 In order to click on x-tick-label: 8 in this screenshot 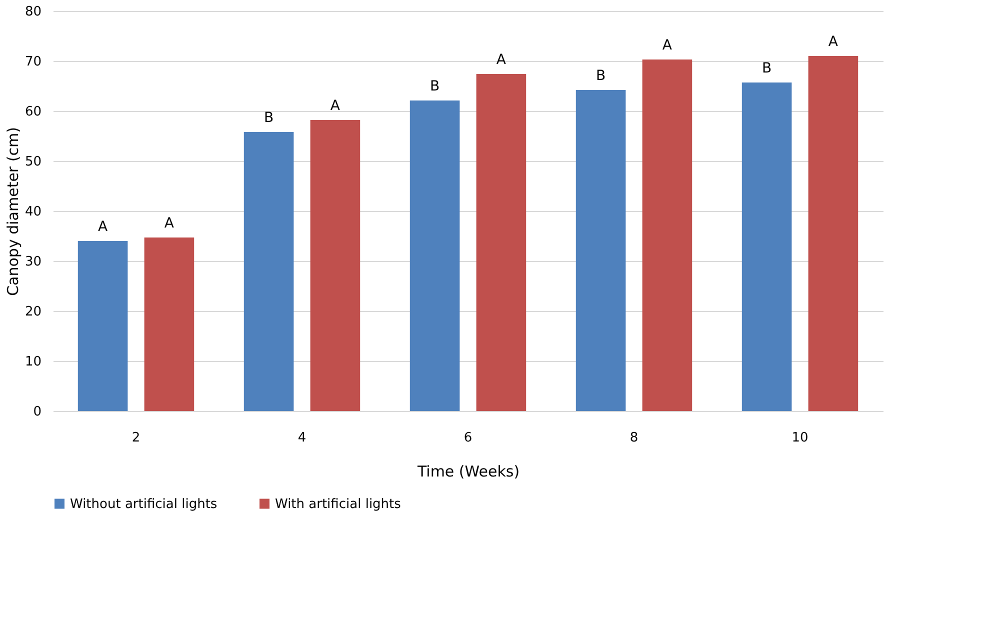, I will do `click(634, 438)`.